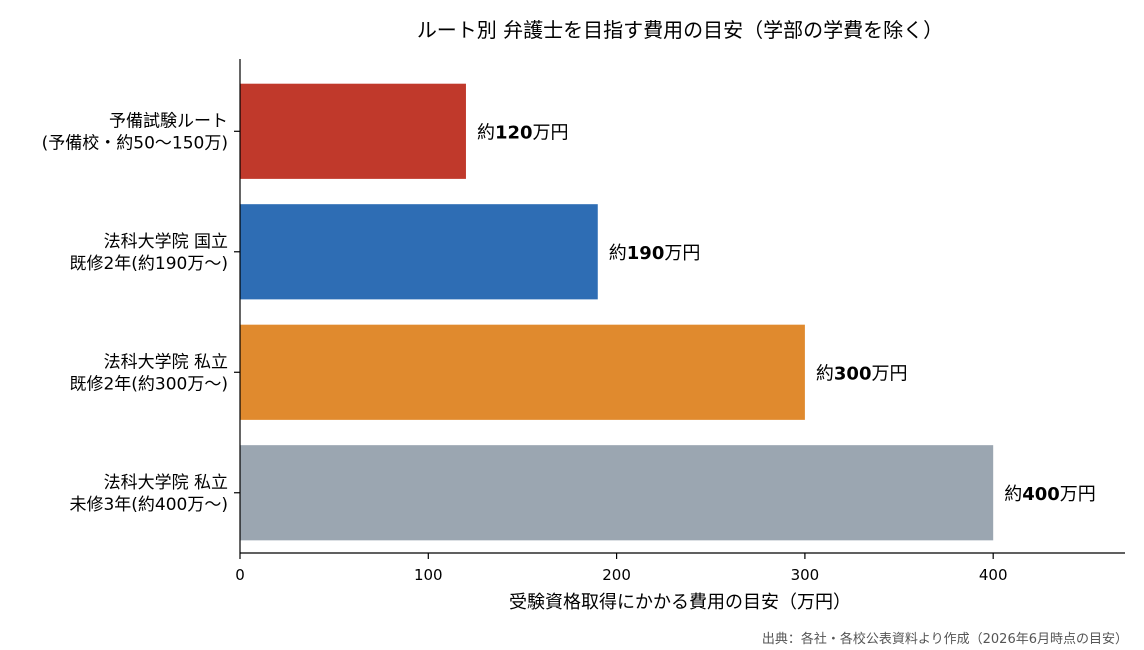 The image size is (1144, 650). What do you see at coordinates (945, 639) in the screenshot?
I see `source-note: 出典：各社・各校公表資料より作成（2026年6月時点の目安）` at bounding box center [945, 639].